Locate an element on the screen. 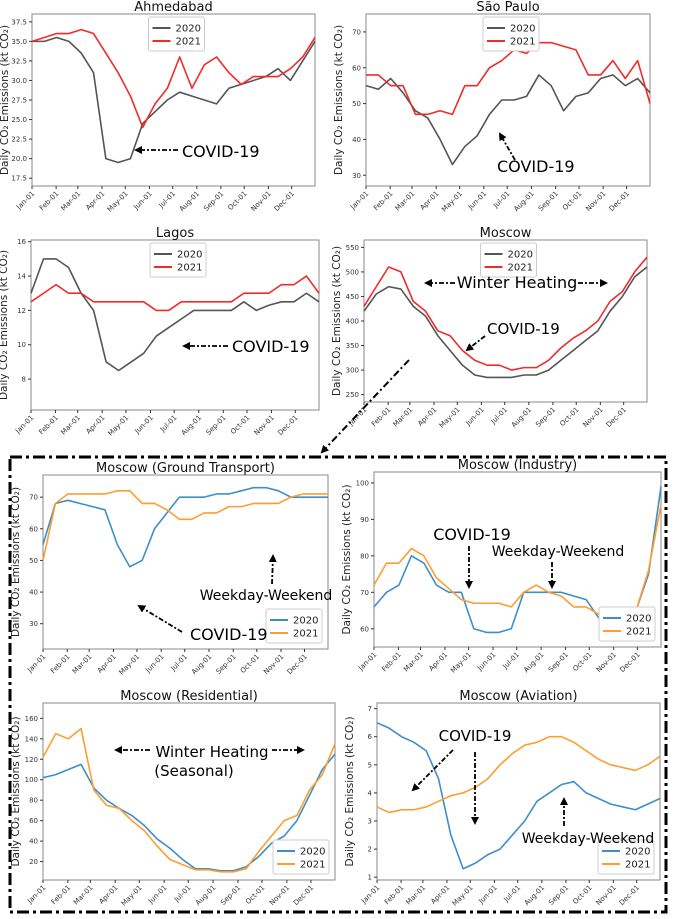  annotation: (Seasonal) is located at coordinates (194, 771).